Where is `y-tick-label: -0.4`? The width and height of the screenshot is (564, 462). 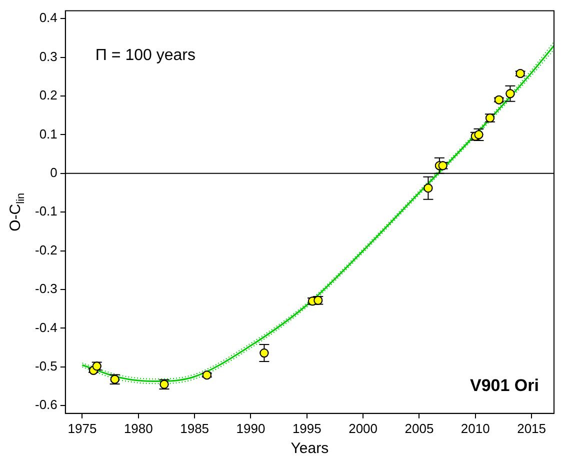 y-tick-label: -0.4 is located at coordinates (46, 327).